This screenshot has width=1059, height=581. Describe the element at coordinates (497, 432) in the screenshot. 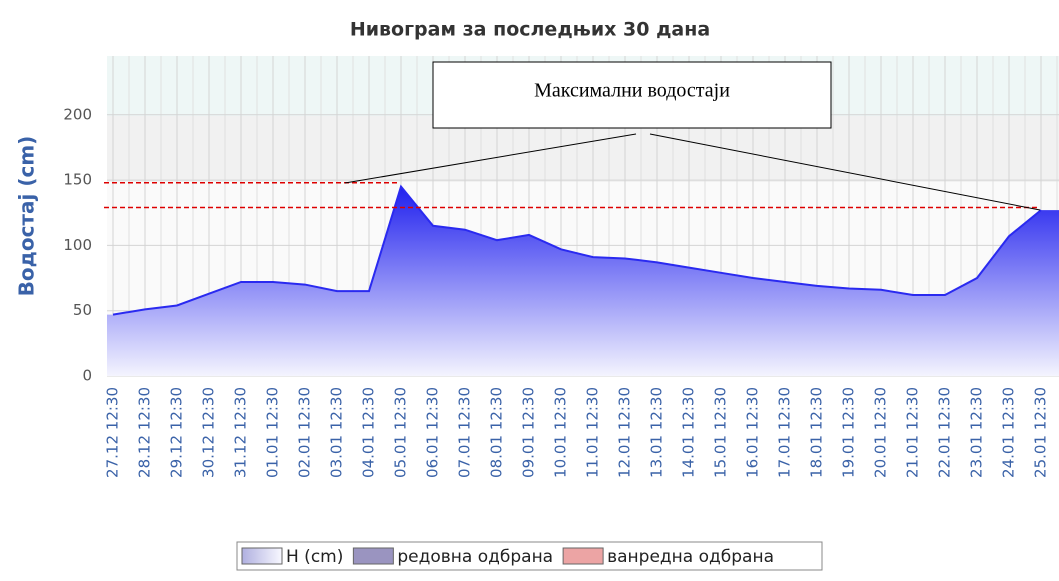

I see `x-tick-label: 08.01 12:30` at that location.